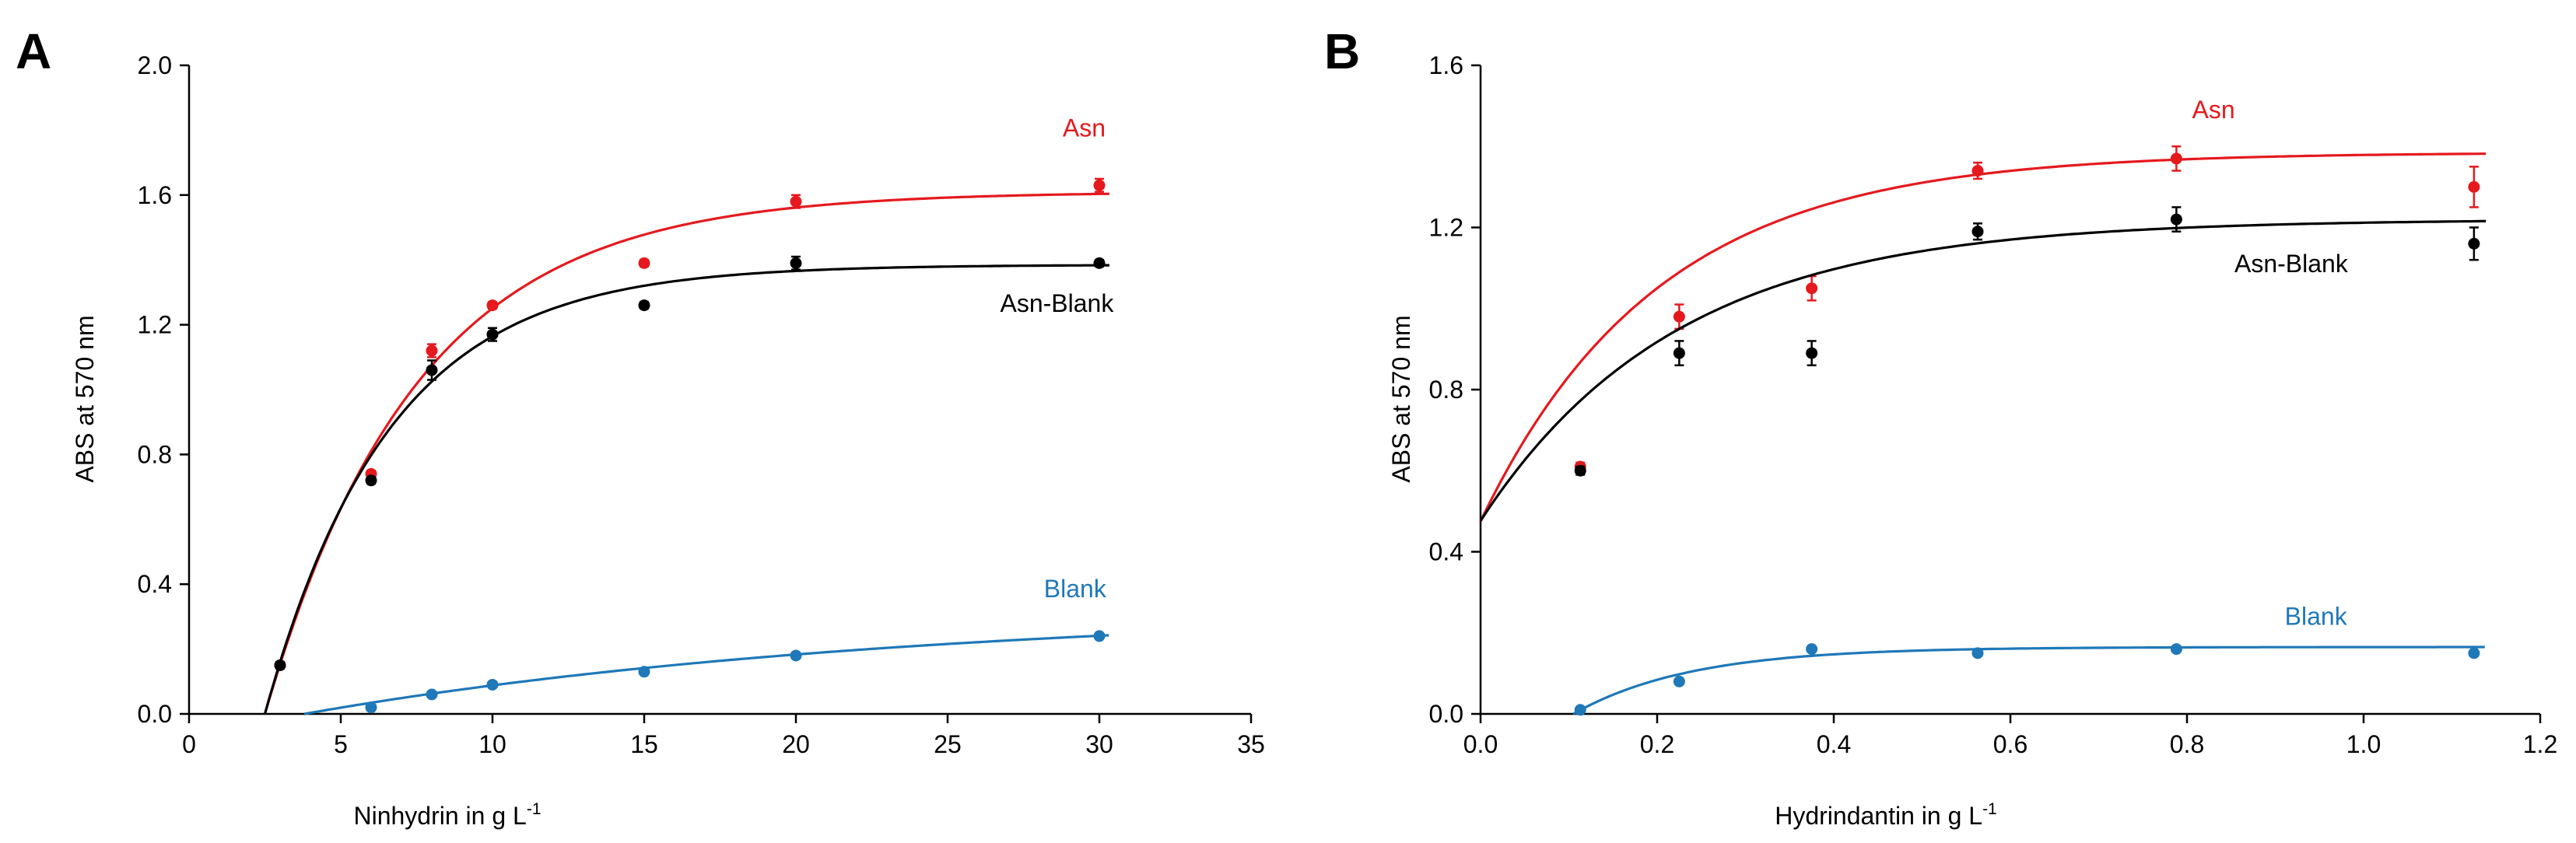 This screenshot has height=843, width=2576. I want to click on x-tick-label: 15, so click(644, 744).